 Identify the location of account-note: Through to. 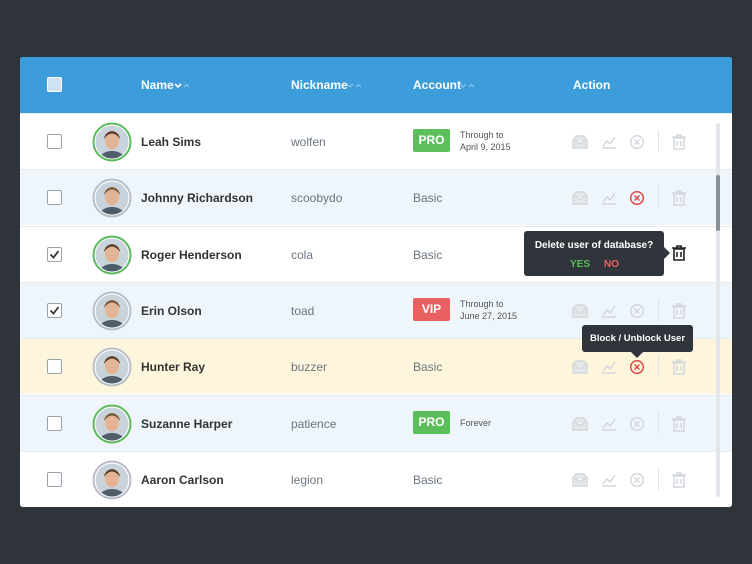
(482, 303).